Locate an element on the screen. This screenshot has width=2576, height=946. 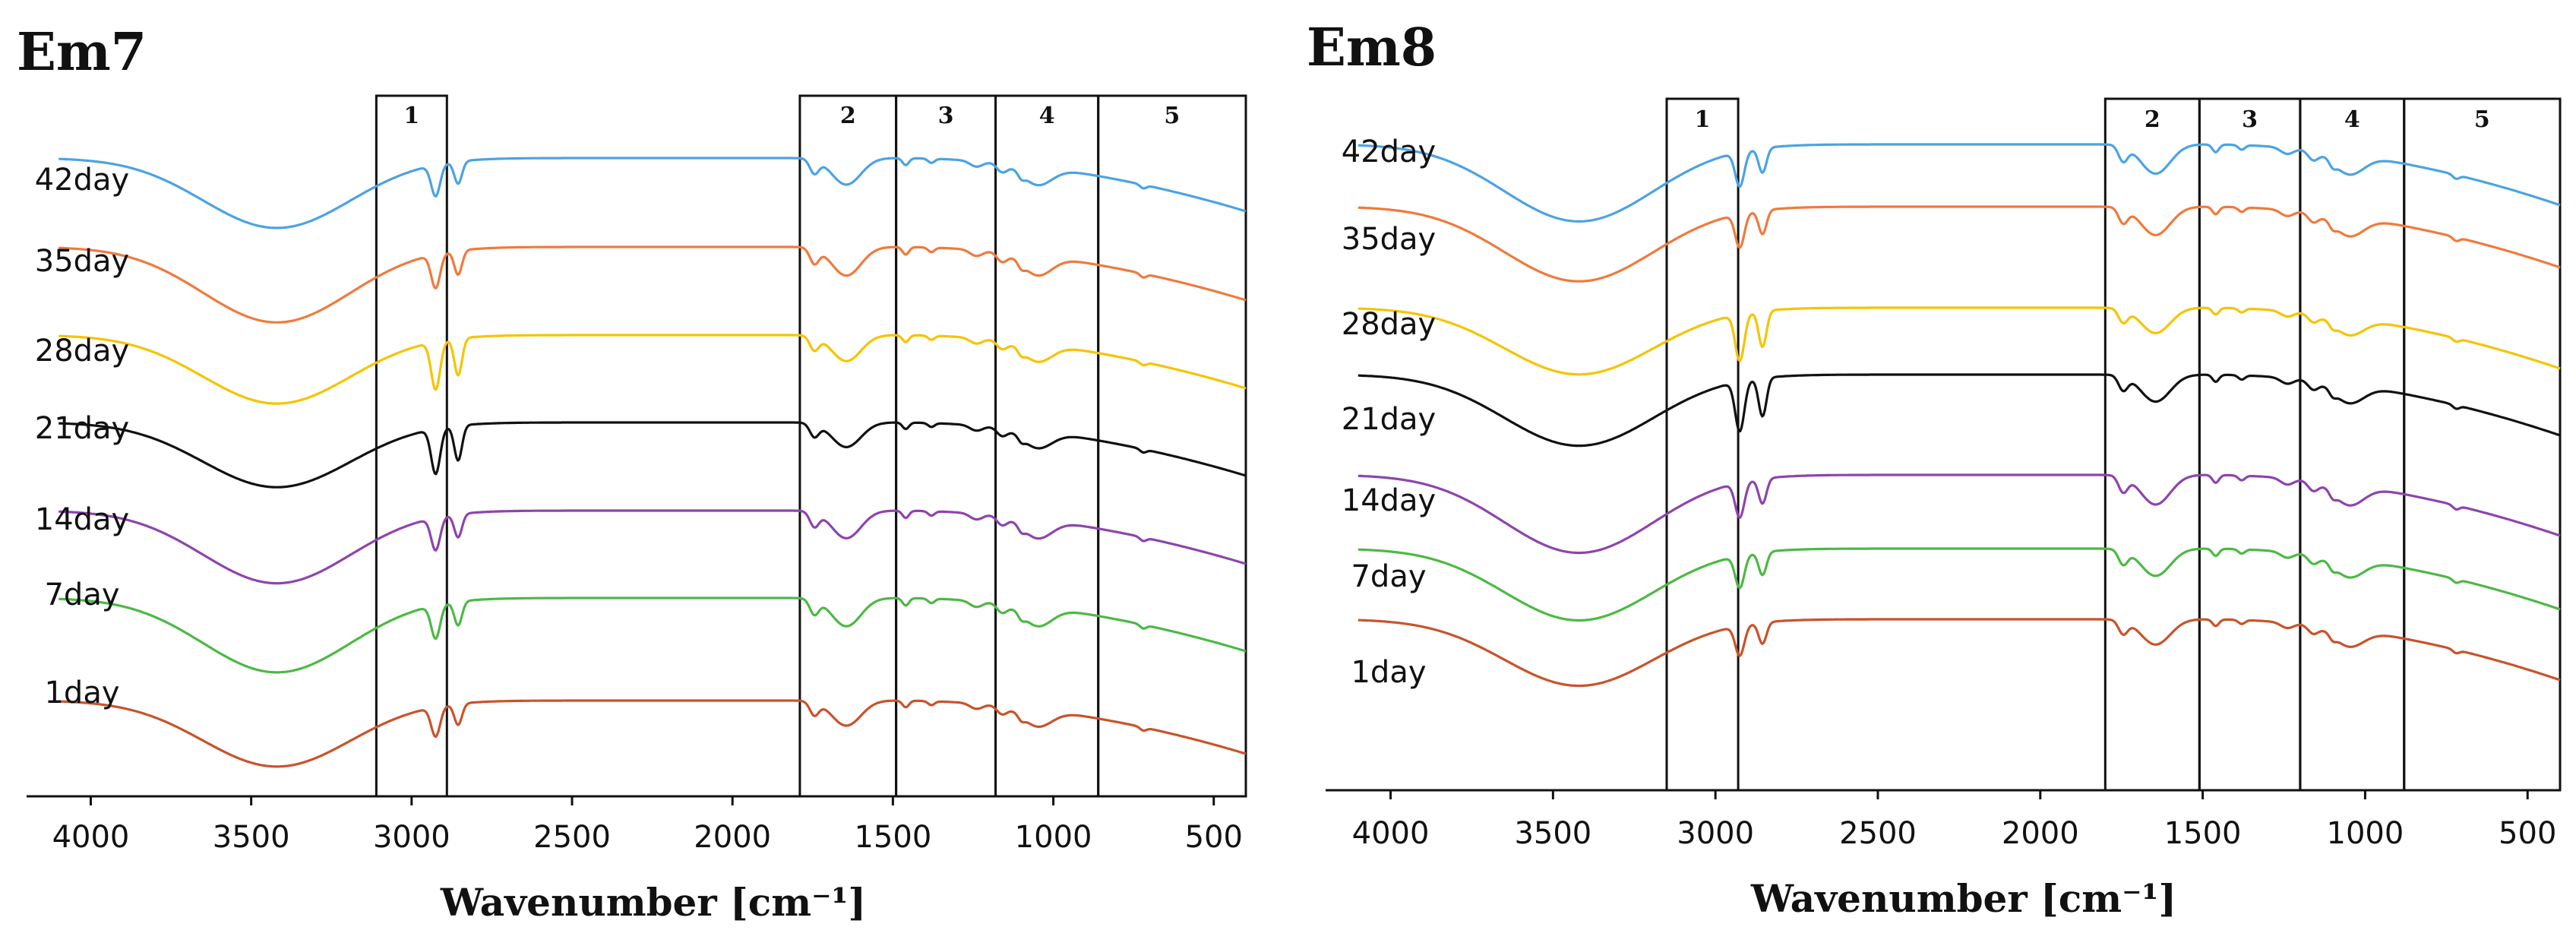
panel-title: Em8 is located at coordinates (1372, 47).